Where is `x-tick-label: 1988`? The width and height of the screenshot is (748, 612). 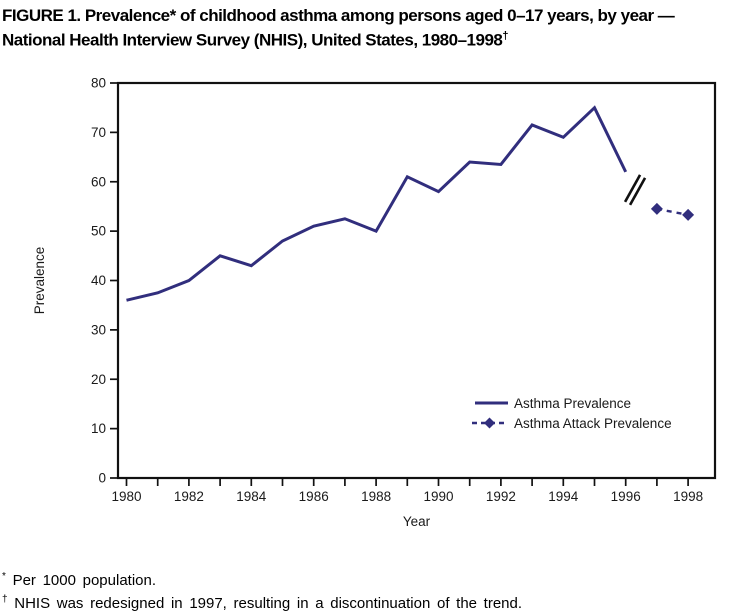
x-tick-label: 1988 is located at coordinates (376, 496).